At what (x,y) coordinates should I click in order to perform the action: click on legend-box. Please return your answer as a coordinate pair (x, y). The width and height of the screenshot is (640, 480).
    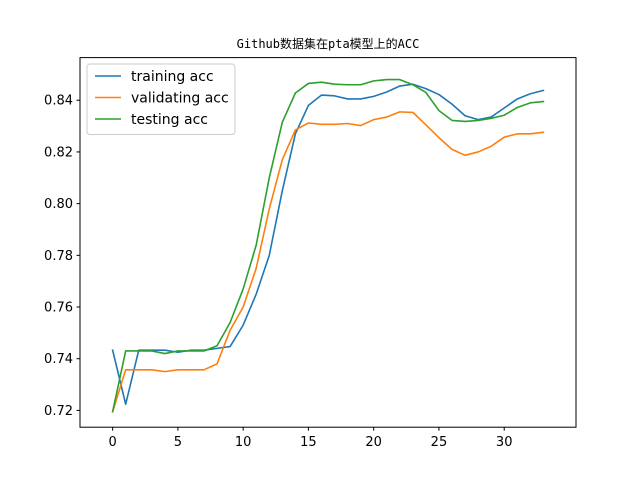
    Looking at the image, I should click on (161, 99).